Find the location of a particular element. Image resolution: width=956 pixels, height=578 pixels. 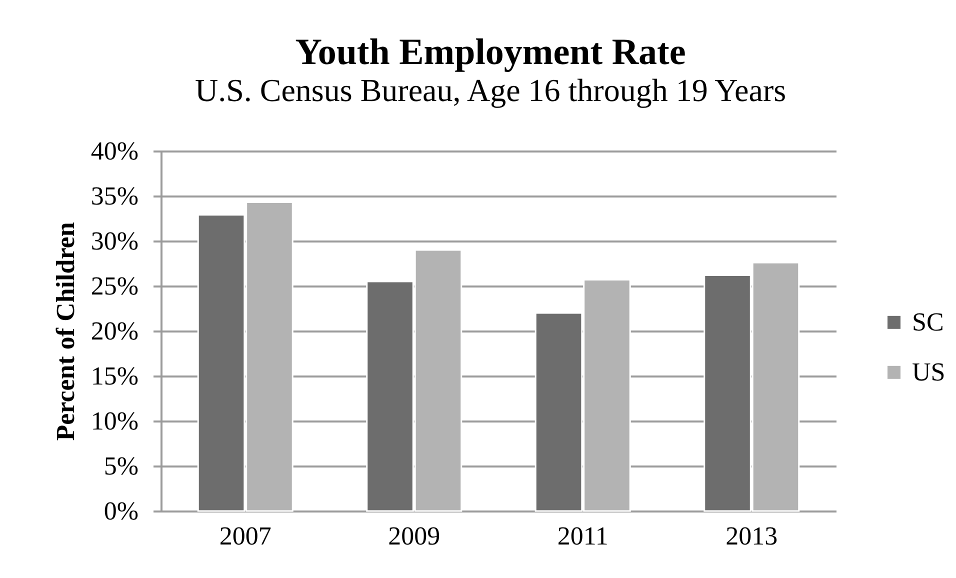

y-tick-label: 5% is located at coordinates (121, 466).